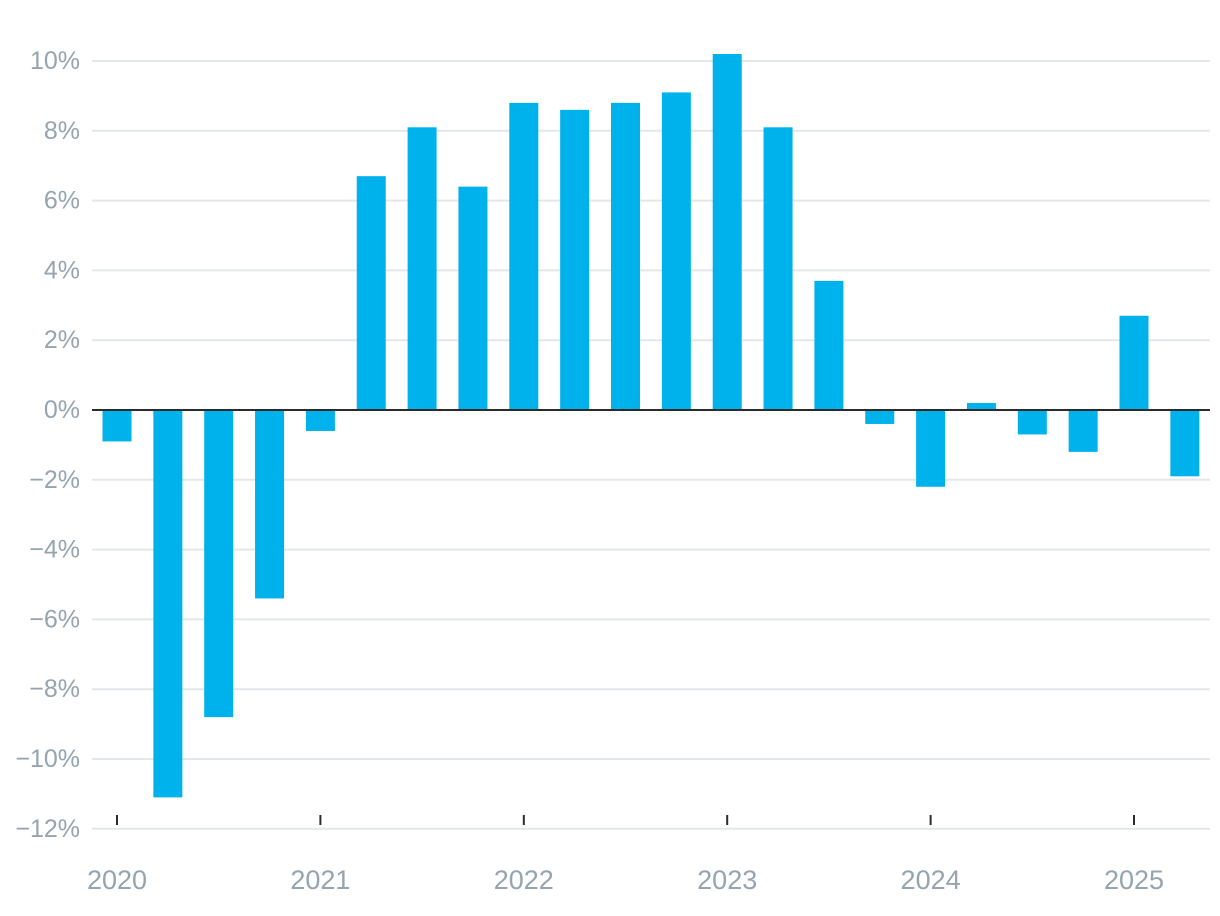  I want to click on bar-2025-Q1, so click(1134, 362).